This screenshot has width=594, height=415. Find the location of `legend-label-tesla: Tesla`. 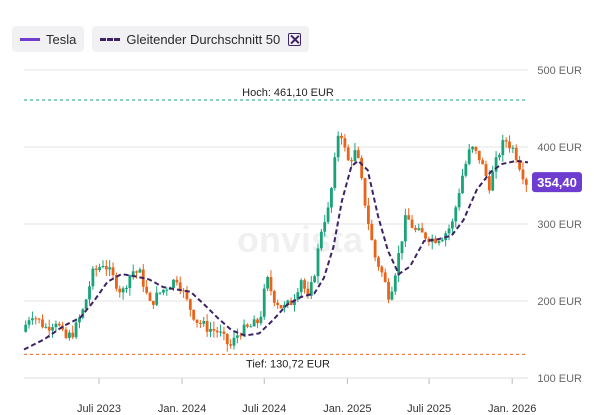

legend-label-tesla: Tesla is located at coordinates (61, 39).